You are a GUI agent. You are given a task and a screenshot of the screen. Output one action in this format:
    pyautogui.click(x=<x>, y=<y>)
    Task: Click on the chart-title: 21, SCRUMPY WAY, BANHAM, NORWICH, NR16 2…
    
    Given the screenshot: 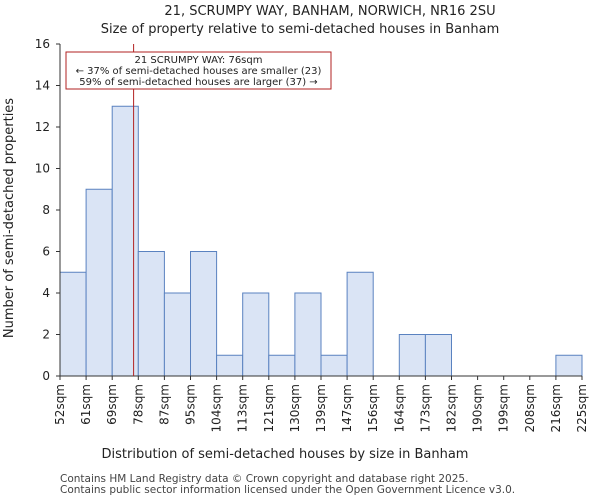 What is the action you would take?
    pyautogui.click(x=329, y=11)
    